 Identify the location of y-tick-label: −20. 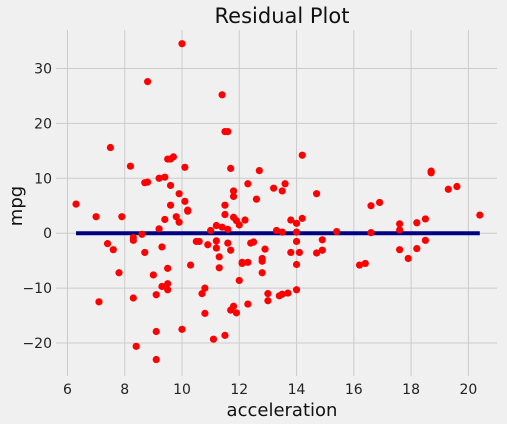
(37, 344).